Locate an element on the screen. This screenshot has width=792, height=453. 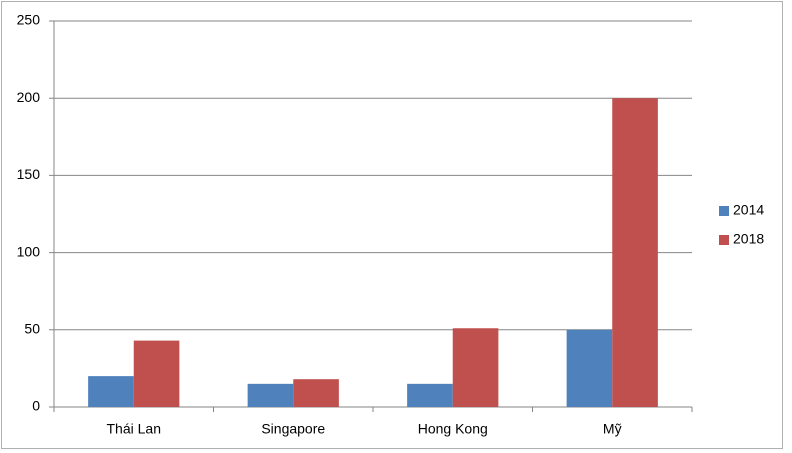
y-tick-label: 200 is located at coordinates (29, 97).